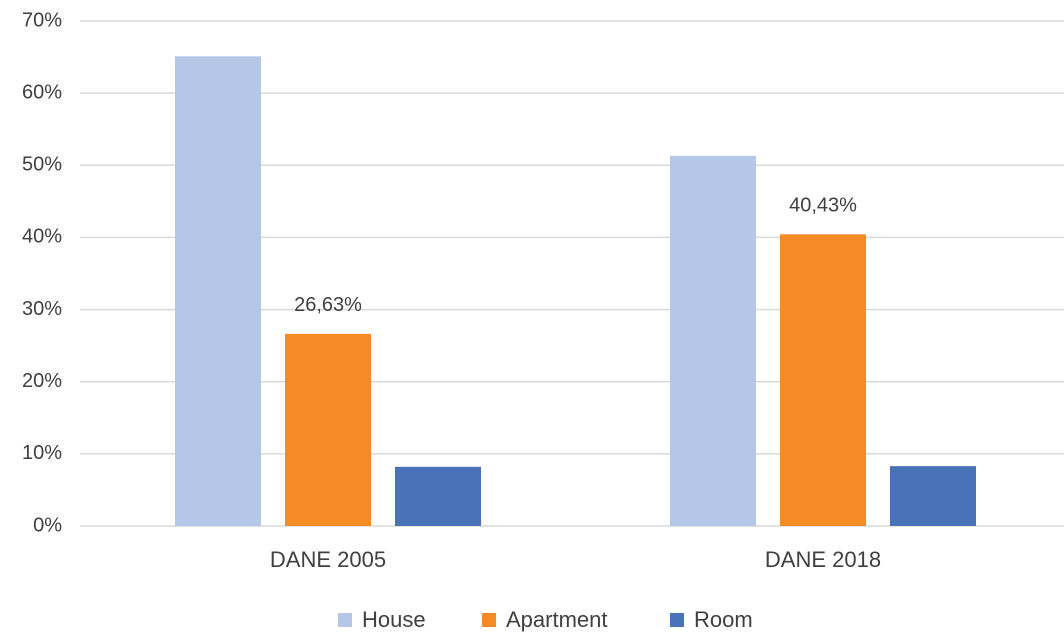 This screenshot has width=1064, height=634. Describe the element at coordinates (42, 20) in the screenshot. I see `y-tick-label: 70%` at that location.